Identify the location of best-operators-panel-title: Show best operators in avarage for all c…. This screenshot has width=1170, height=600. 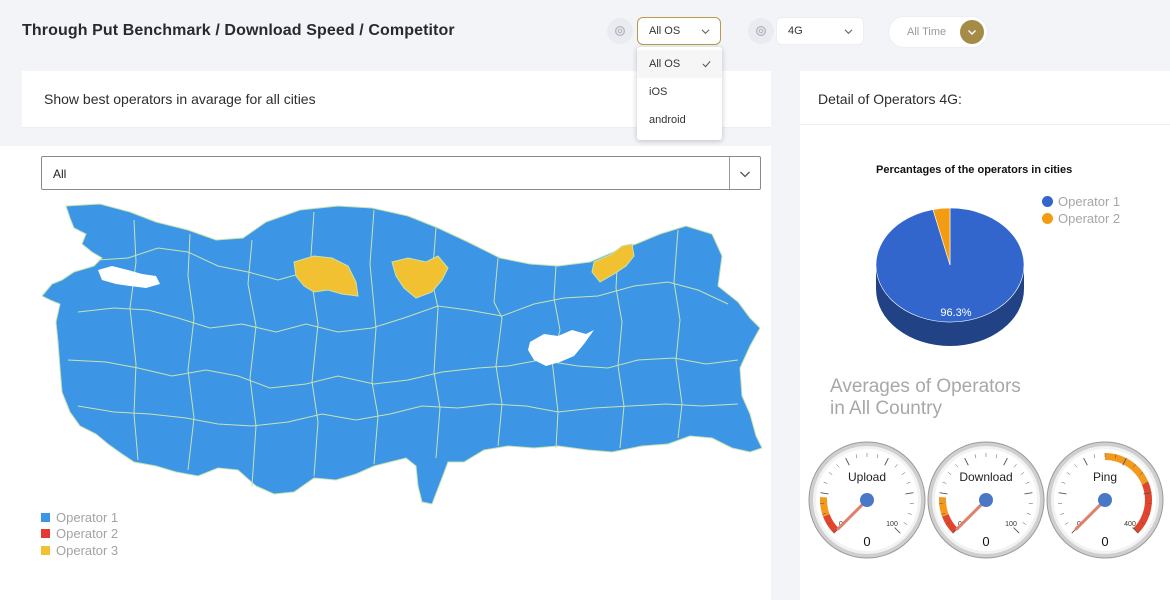
(180, 99).